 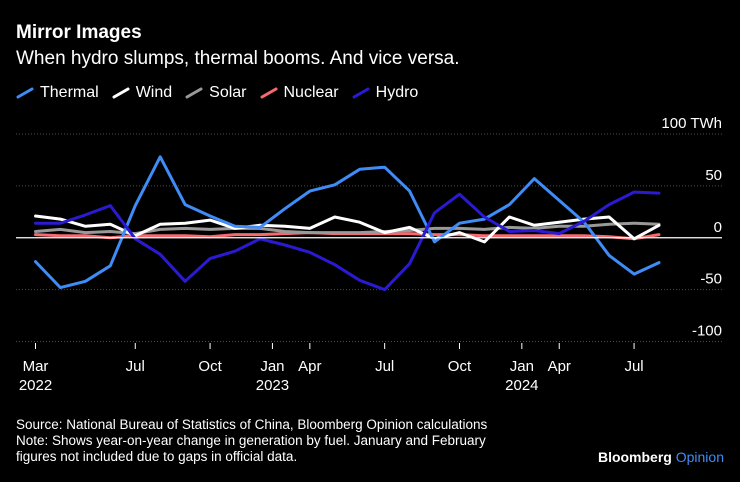 I want to click on x-tick-label: Mar, so click(x=36, y=366).